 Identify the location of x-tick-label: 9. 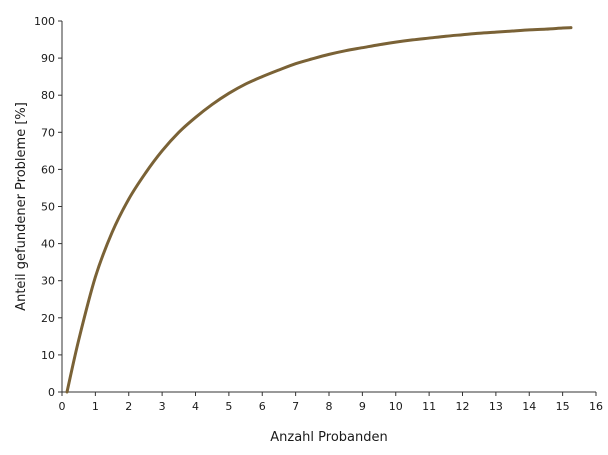
(362, 406).